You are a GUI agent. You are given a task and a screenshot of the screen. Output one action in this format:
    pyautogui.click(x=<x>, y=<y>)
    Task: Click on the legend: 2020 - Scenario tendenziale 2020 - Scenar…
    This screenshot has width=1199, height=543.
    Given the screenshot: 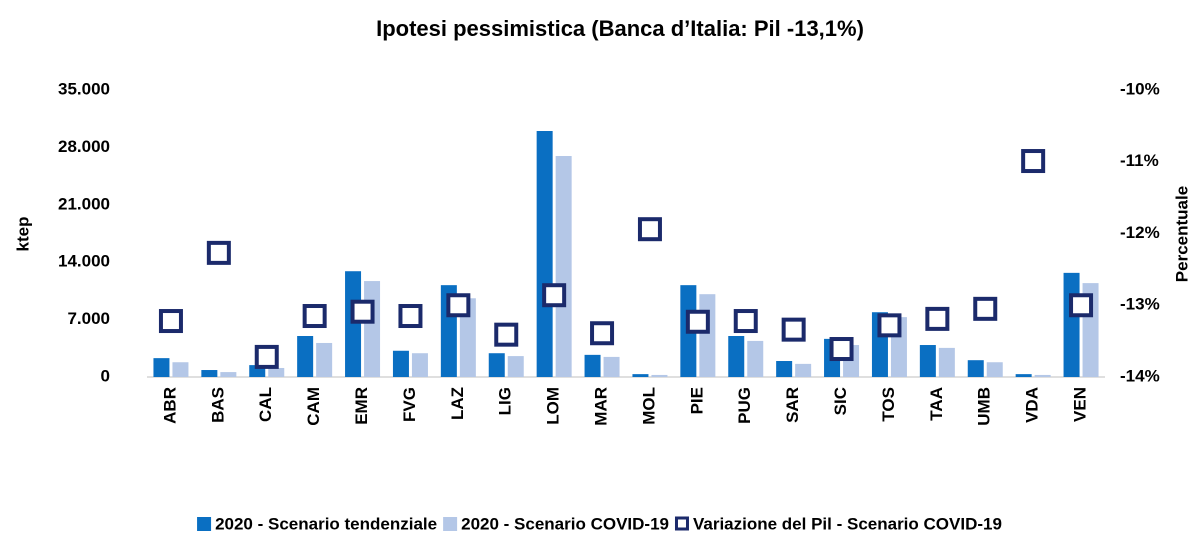 What is the action you would take?
    pyautogui.click(x=599, y=523)
    